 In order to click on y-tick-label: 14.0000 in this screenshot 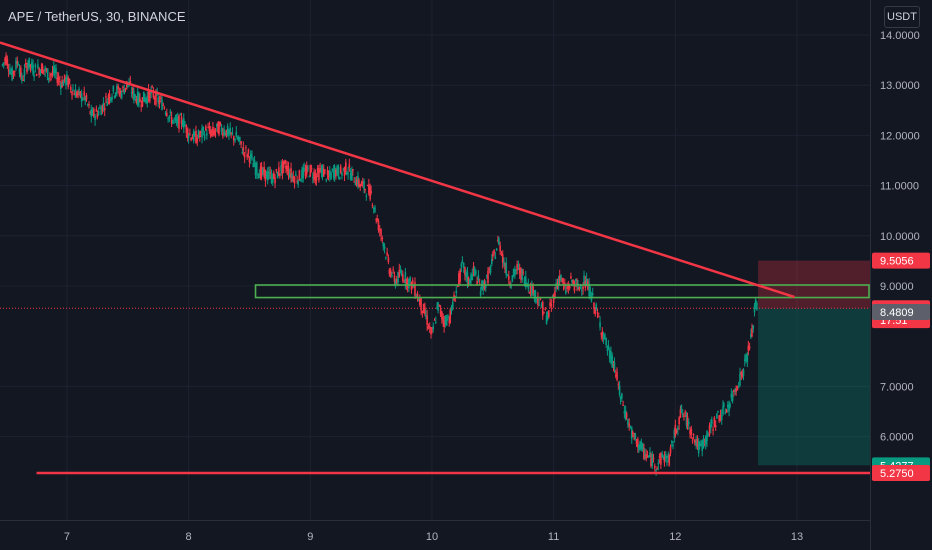, I will do `click(900, 36)`.